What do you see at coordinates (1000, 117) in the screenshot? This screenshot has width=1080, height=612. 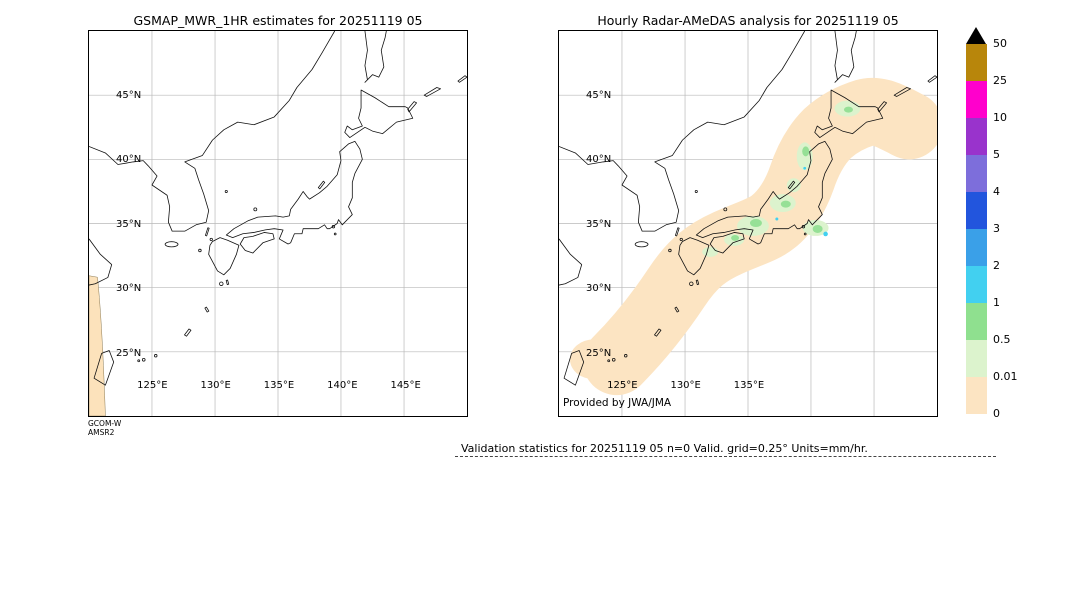 I see `colorbar-tick-label: 10` at bounding box center [1000, 117].